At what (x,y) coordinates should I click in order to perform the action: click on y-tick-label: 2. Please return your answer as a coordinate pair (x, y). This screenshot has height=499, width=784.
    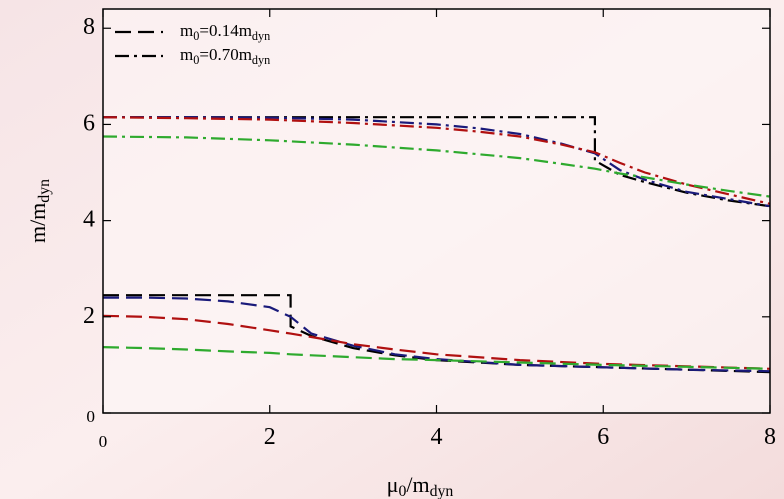
    Looking at the image, I should click on (89, 315).